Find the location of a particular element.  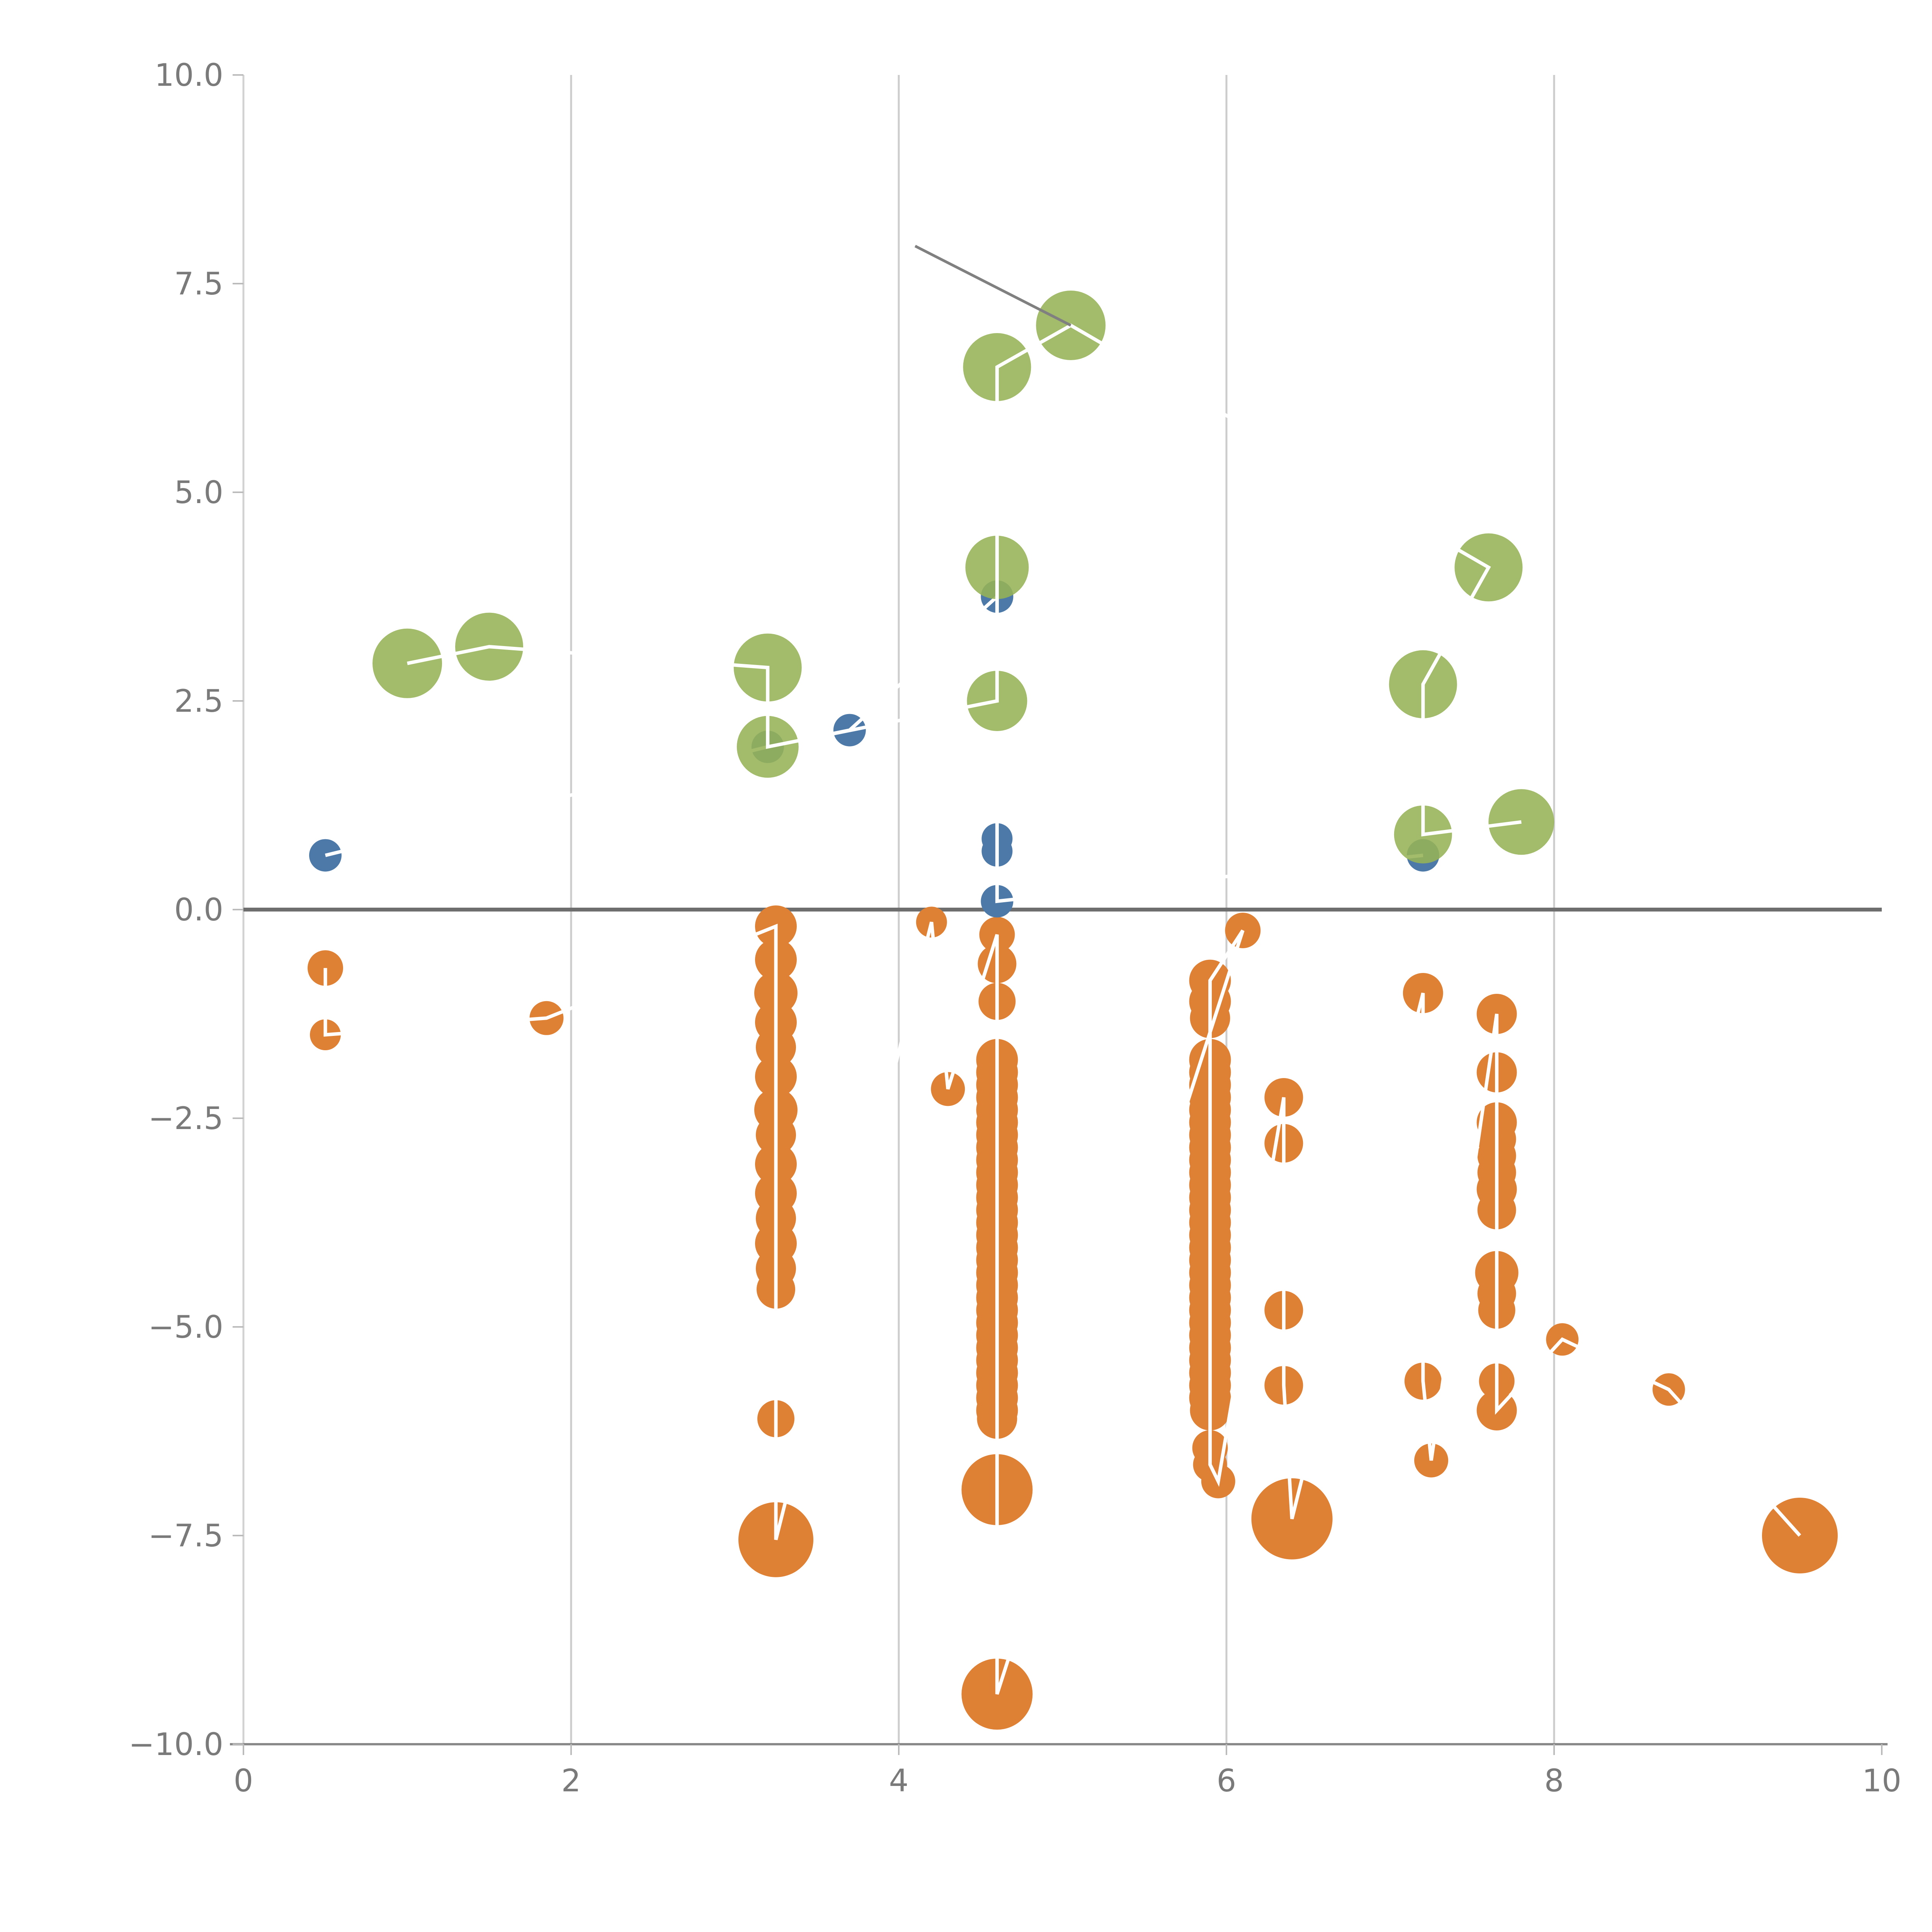

y-tick-label: 7.5 is located at coordinates (198, 284).